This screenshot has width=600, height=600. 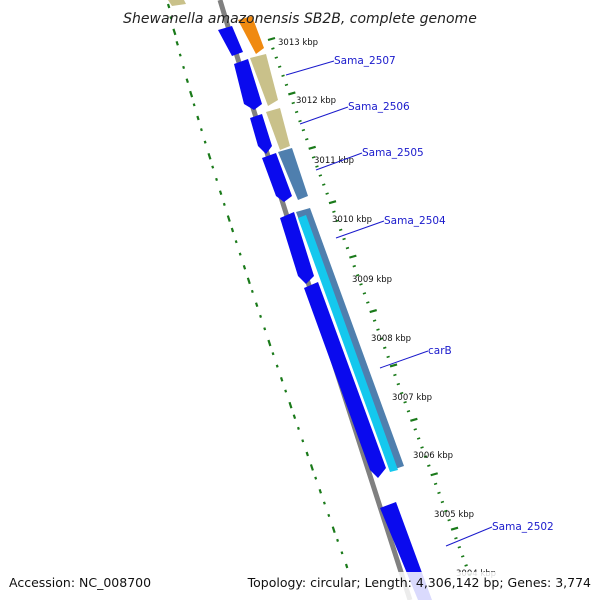 I want to click on kbp-tick-label: 3007 kbp, so click(x=412, y=398).